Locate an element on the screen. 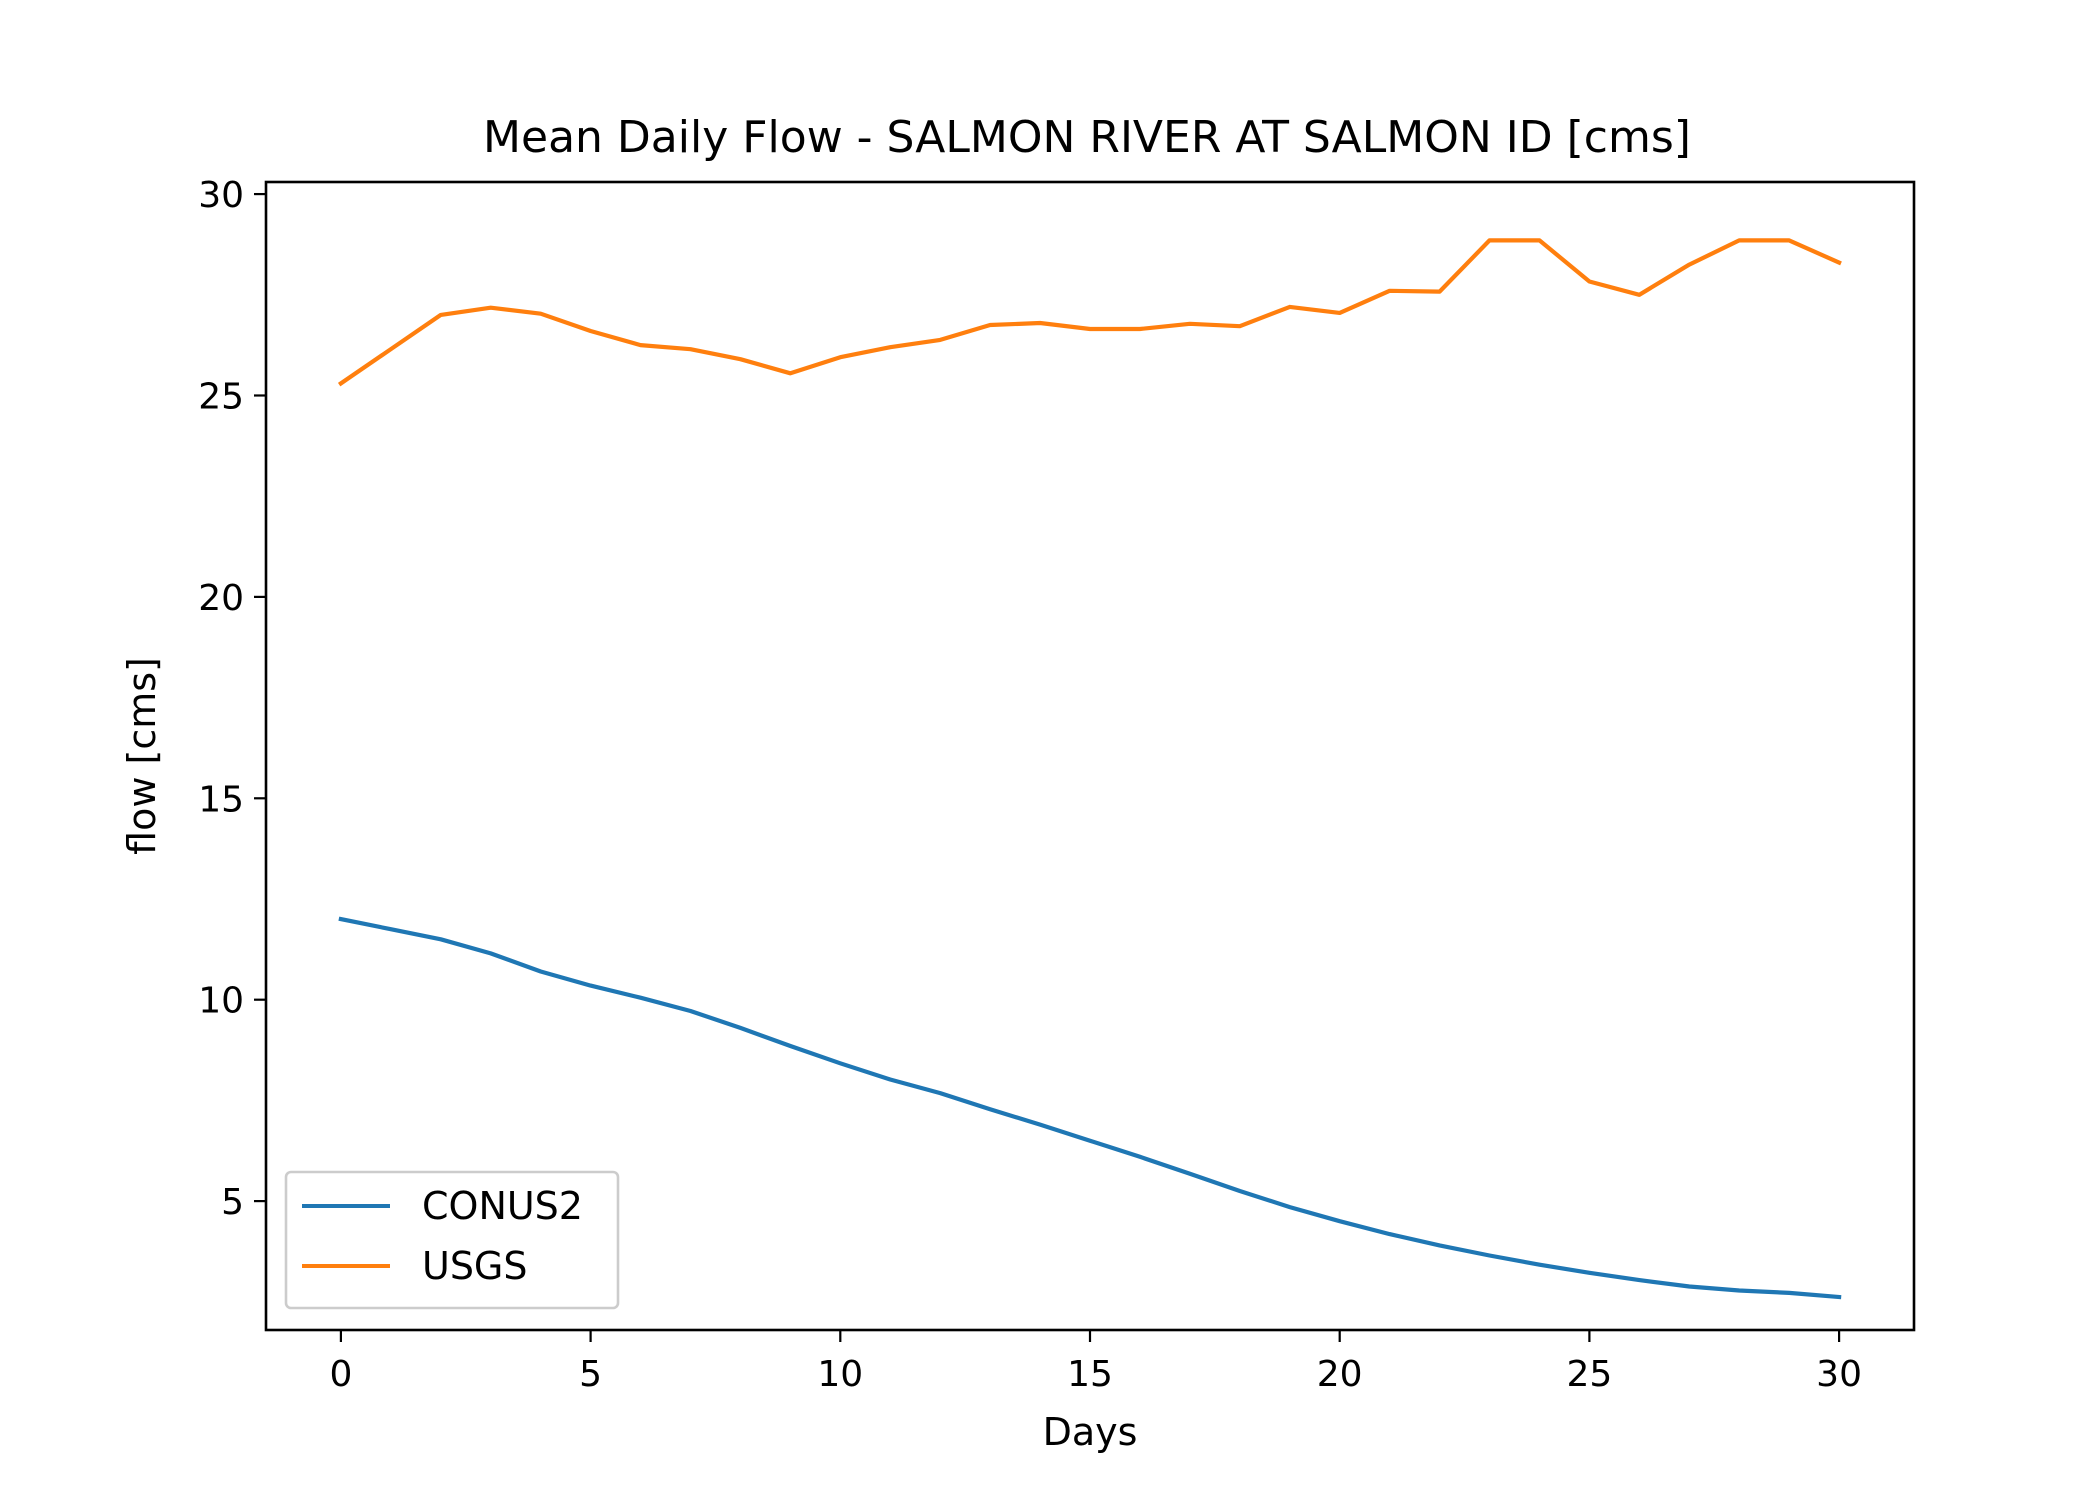  y-tick-label: 30 is located at coordinates (221, 195).